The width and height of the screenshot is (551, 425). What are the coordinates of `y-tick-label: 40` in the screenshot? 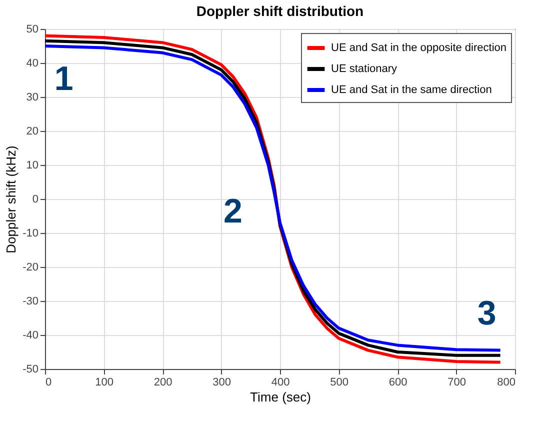 It's located at (32, 64).